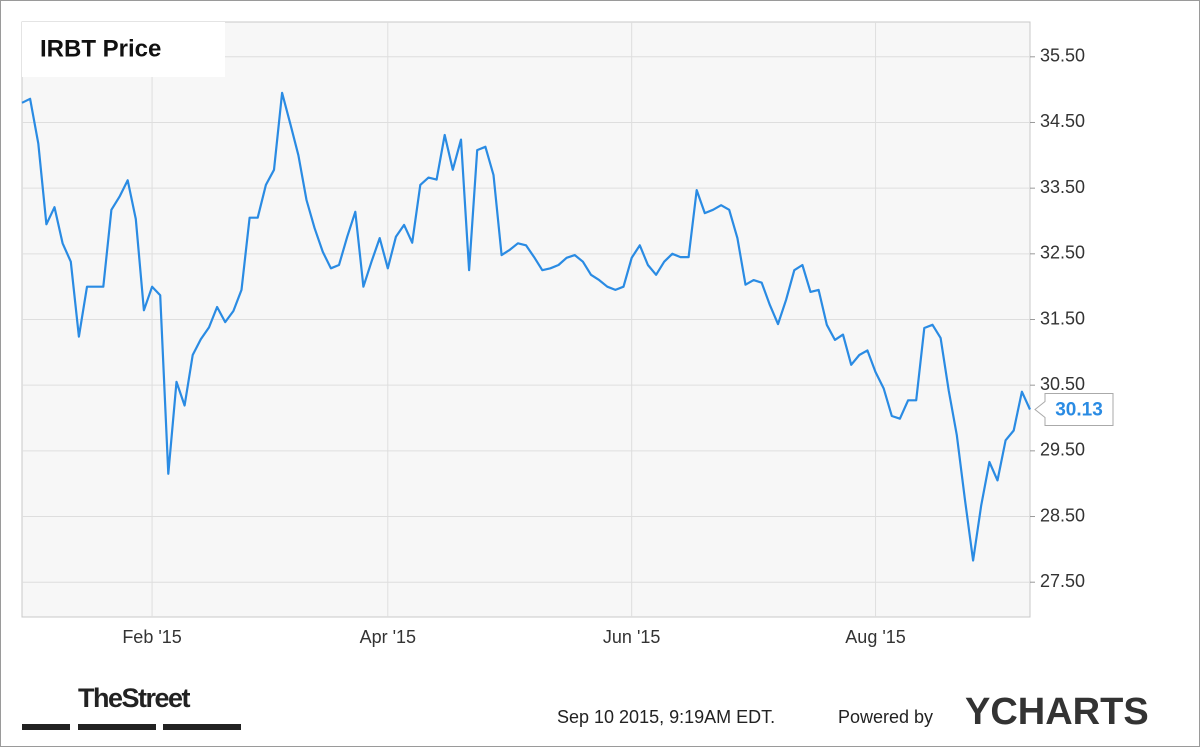 The height and width of the screenshot is (747, 1200). Describe the element at coordinates (134, 698) in the screenshot. I see `logo: TheStreet` at that location.